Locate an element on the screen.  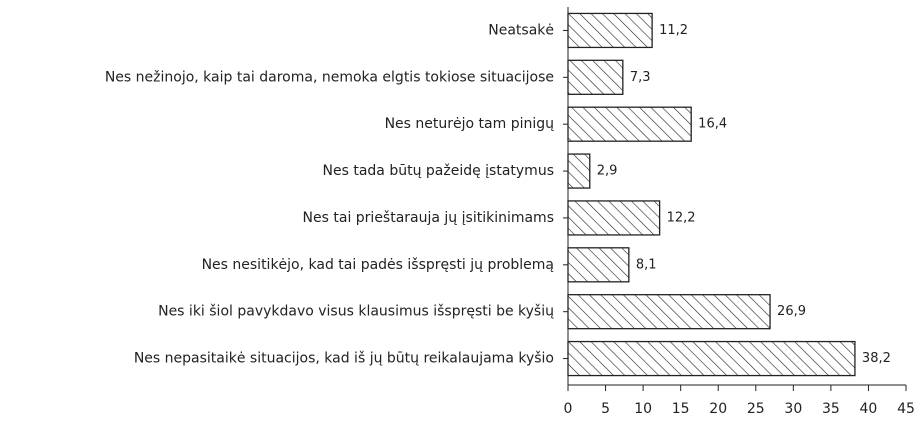
value-label: 11,2 is located at coordinates (673, 30).